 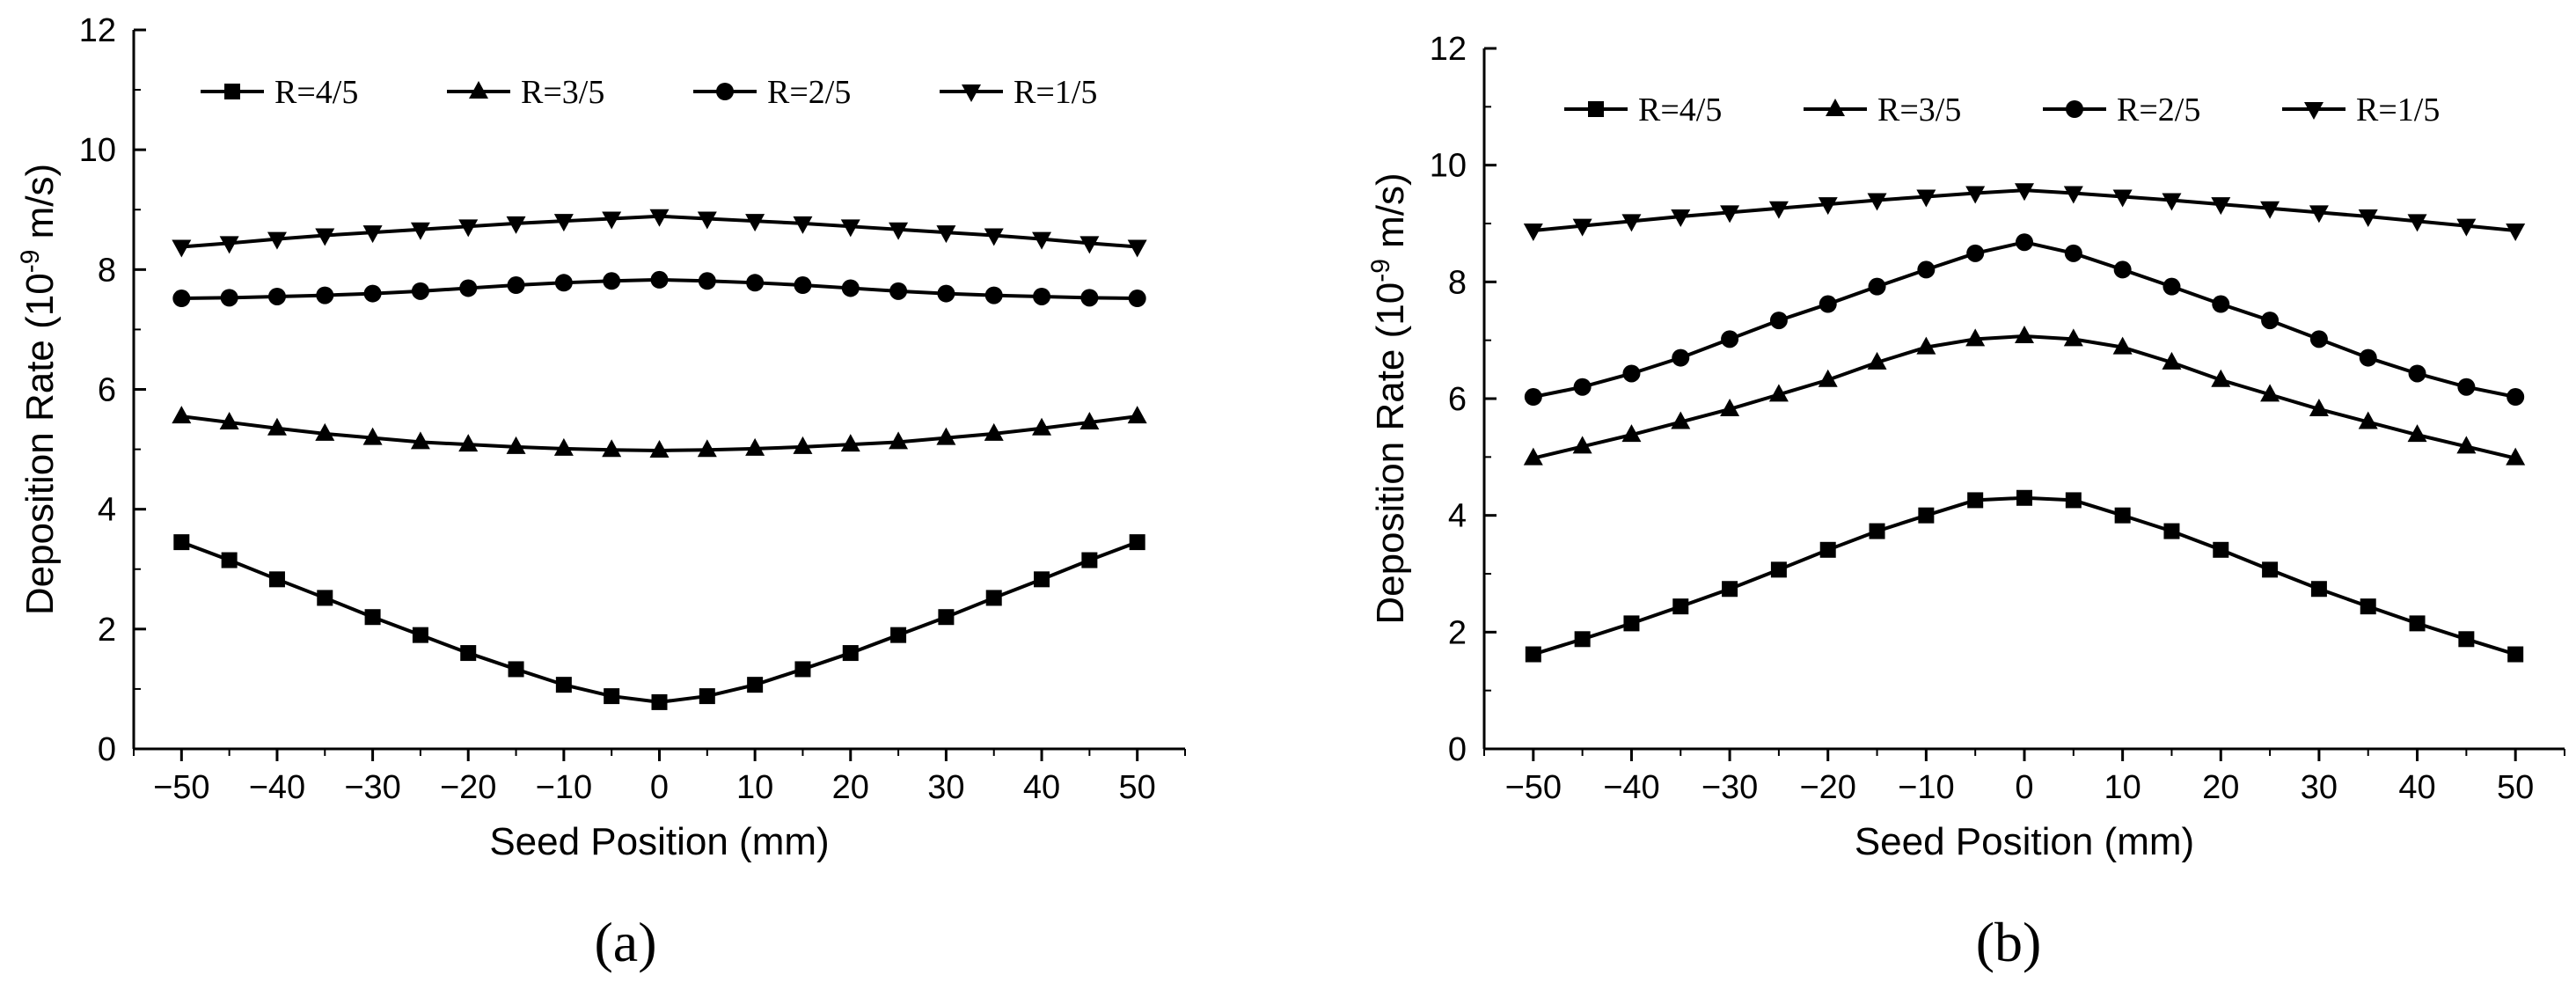 What do you see at coordinates (107, 630) in the screenshot?
I see `y-tick-label: 2` at bounding box center [107, 630].